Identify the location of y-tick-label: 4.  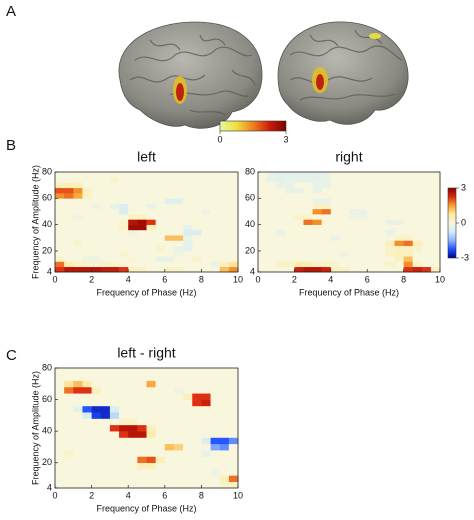
(49, 487).